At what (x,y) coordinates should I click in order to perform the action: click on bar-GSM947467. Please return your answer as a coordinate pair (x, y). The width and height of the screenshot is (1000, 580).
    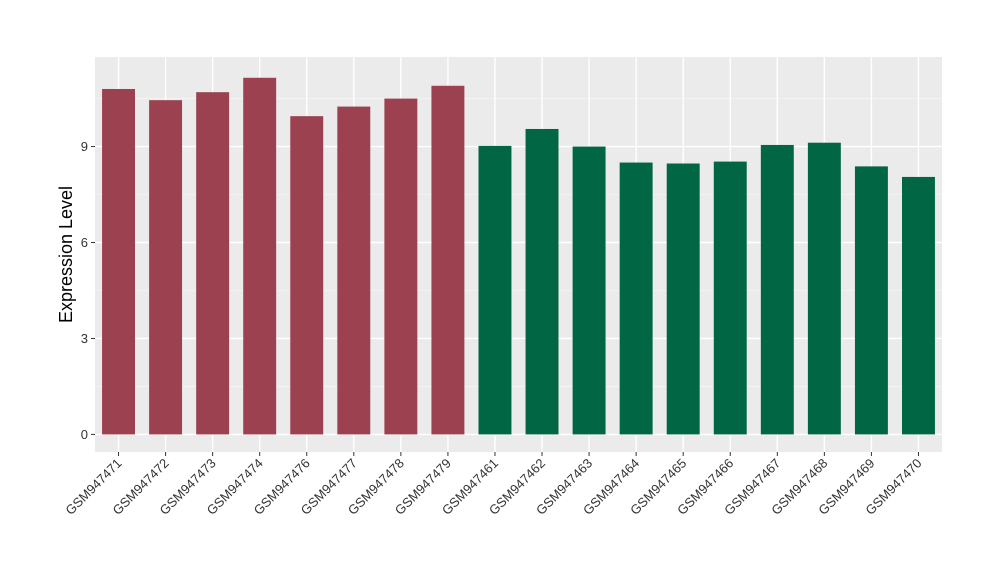
    Looking at the image, I should click on (777, 289).